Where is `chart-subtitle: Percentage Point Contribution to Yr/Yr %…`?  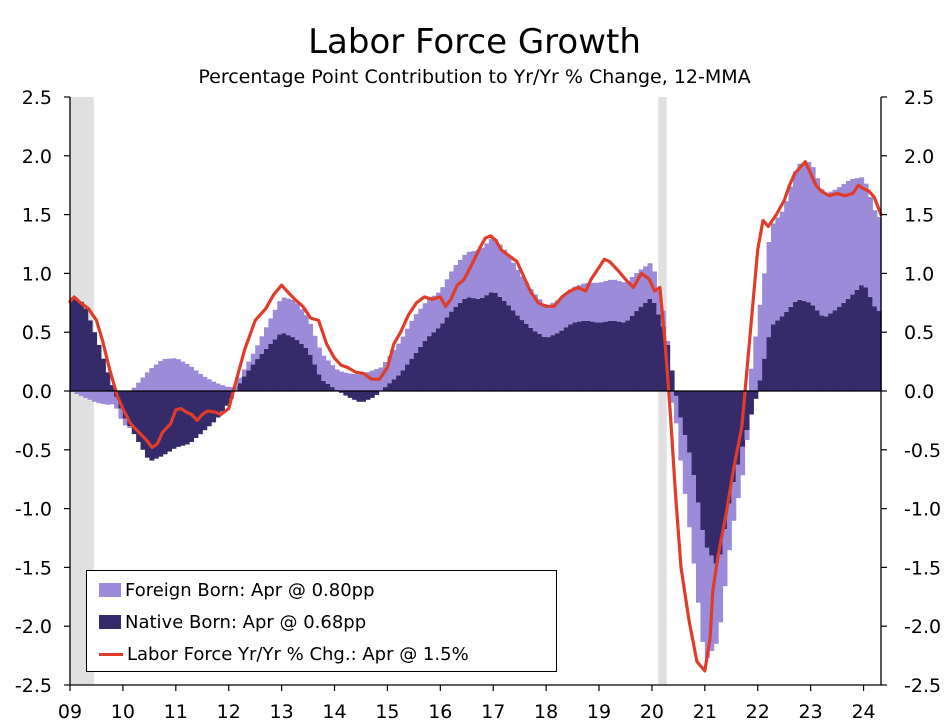 chart-subtitle: Percentage Point Contribution to Yr/Yr %… is located at coordinates (474, 77).